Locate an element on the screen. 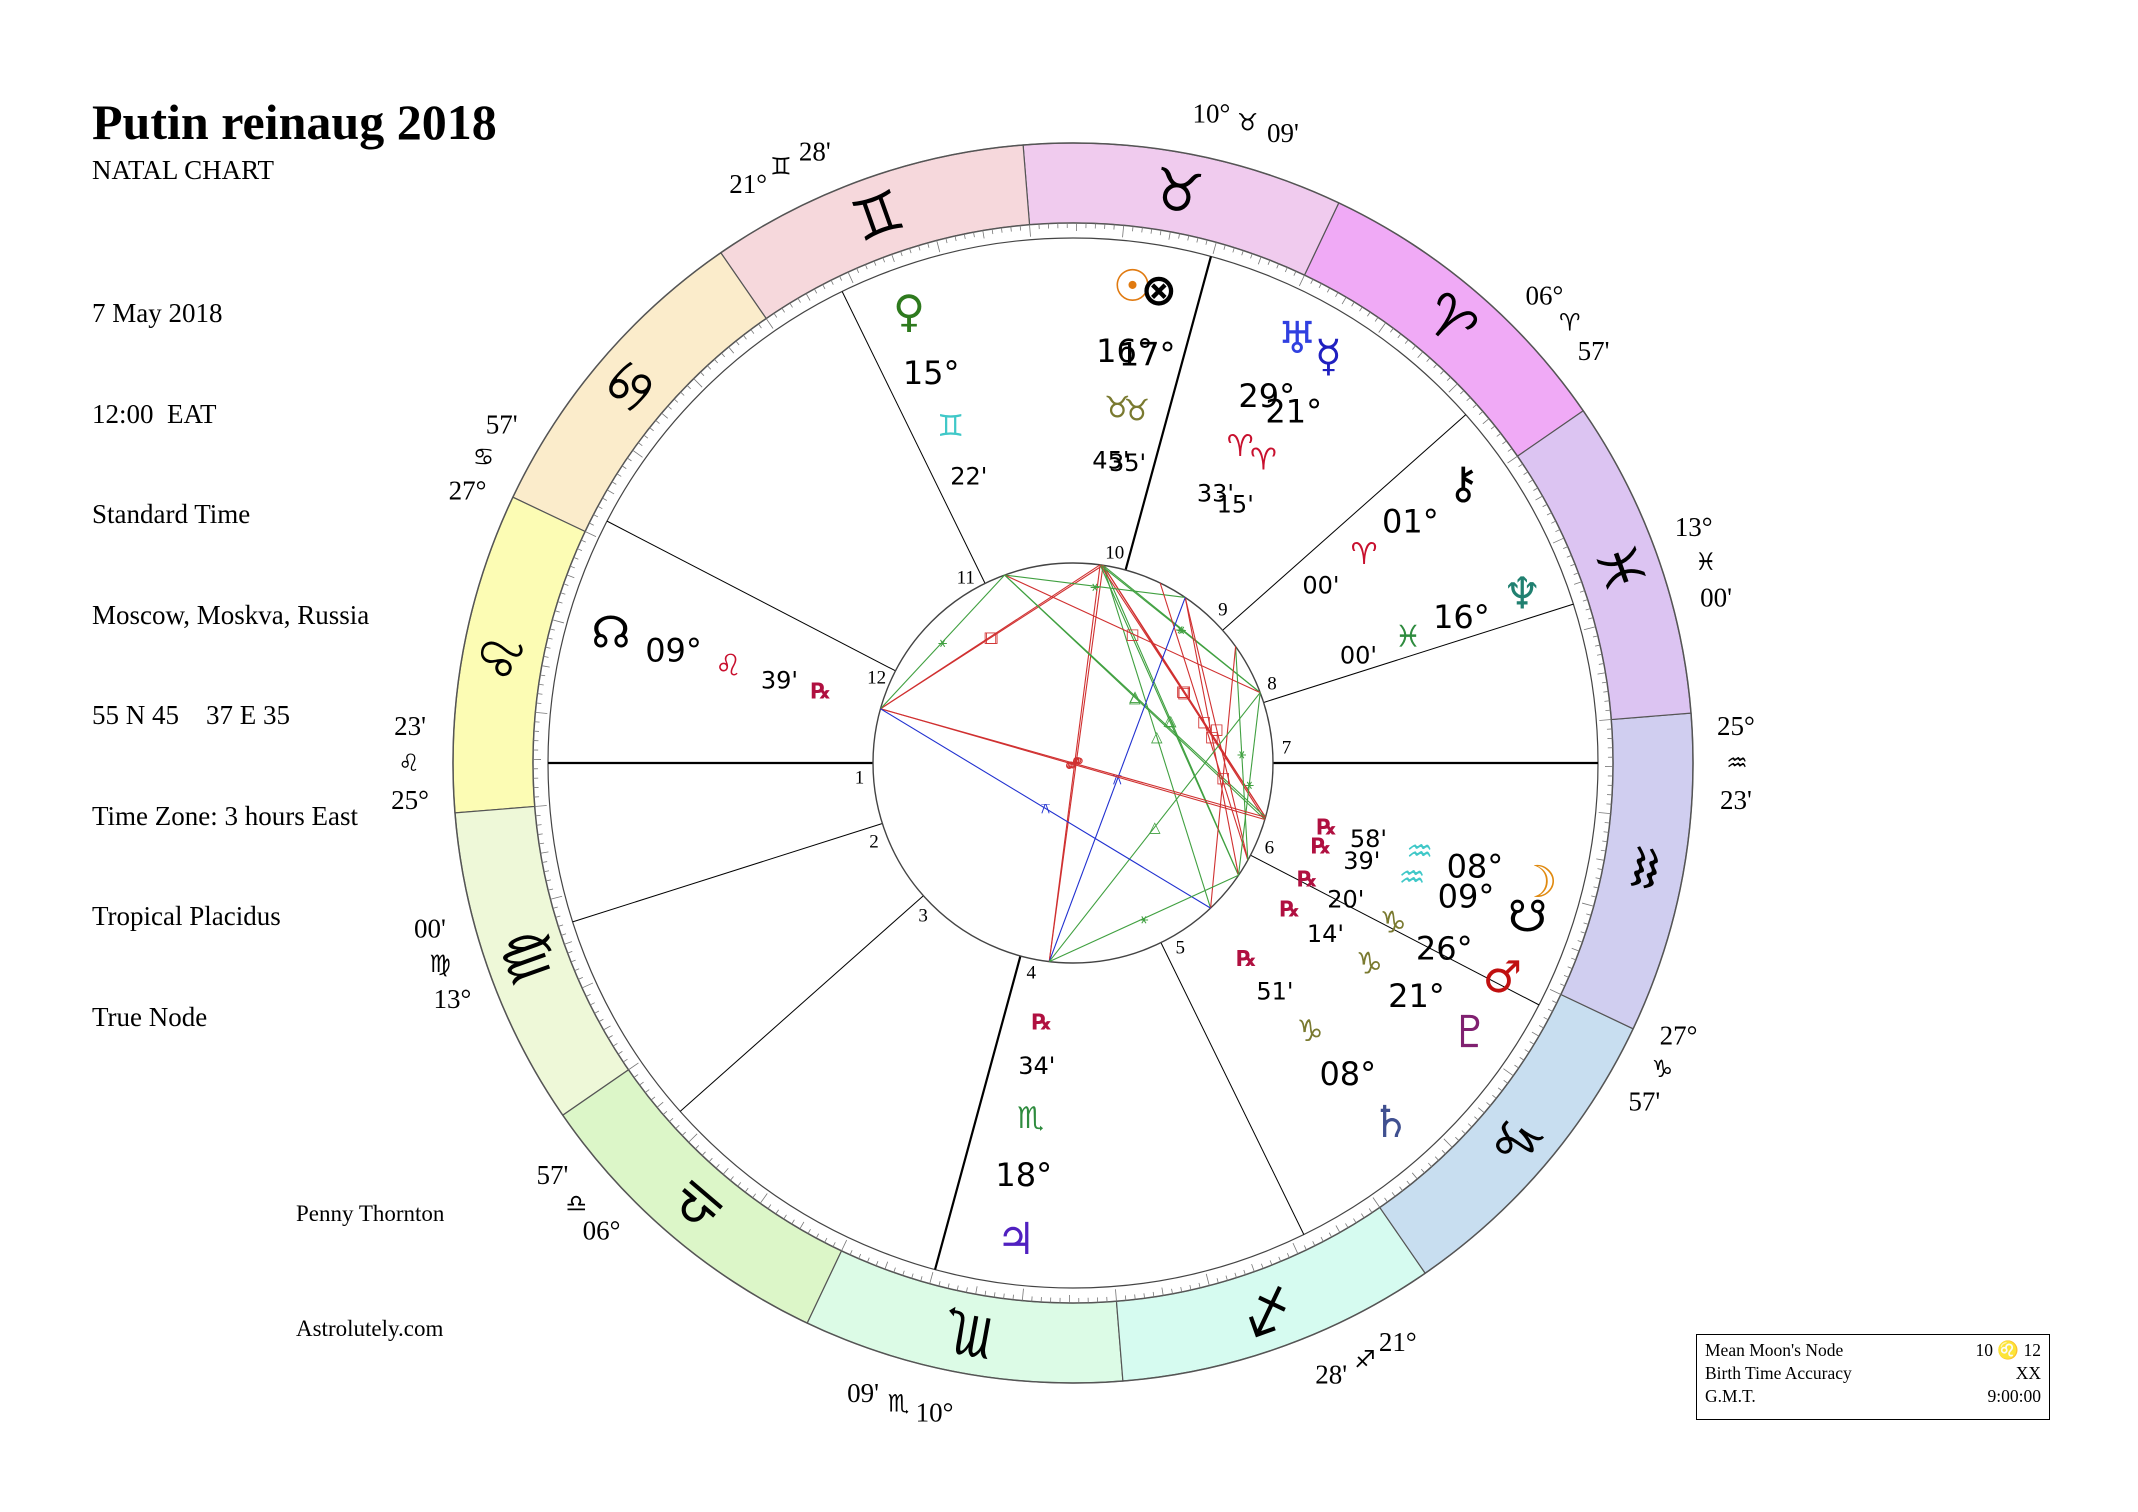 The width and height of the screenshot is (2138, 1512). planet-degree: 09° is located at coordinates (673, 650).